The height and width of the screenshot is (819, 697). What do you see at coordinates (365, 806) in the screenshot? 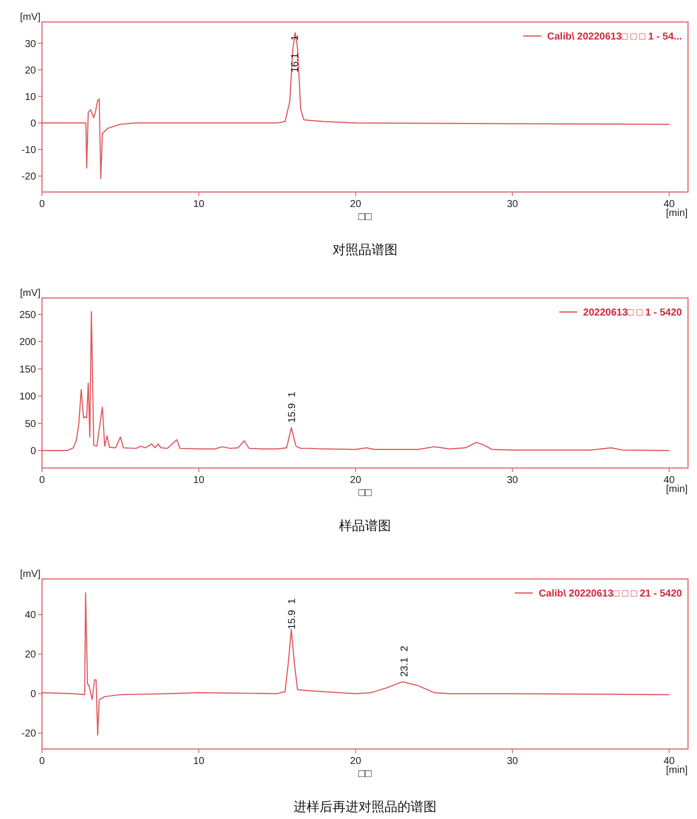
I see `text: 进样后再进对照品的谱图` at bounding box center [365, 806].